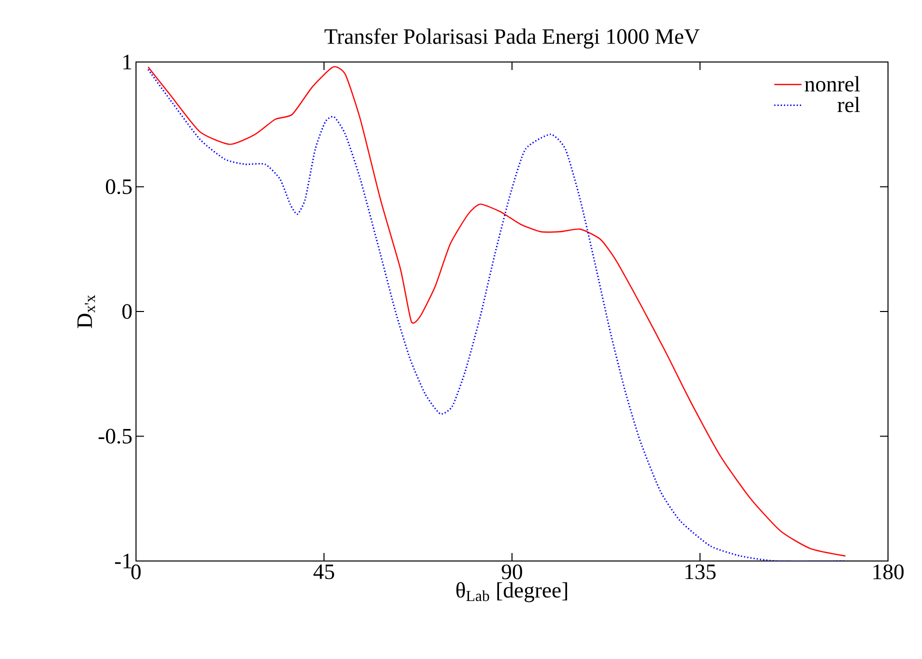 Image resolution: width=922 pixels, height=659 pixels. What do you see at coordinates (323, 572) in the screenshot?
I see `x-tick-label: 45` at bounding box center [323, 572].